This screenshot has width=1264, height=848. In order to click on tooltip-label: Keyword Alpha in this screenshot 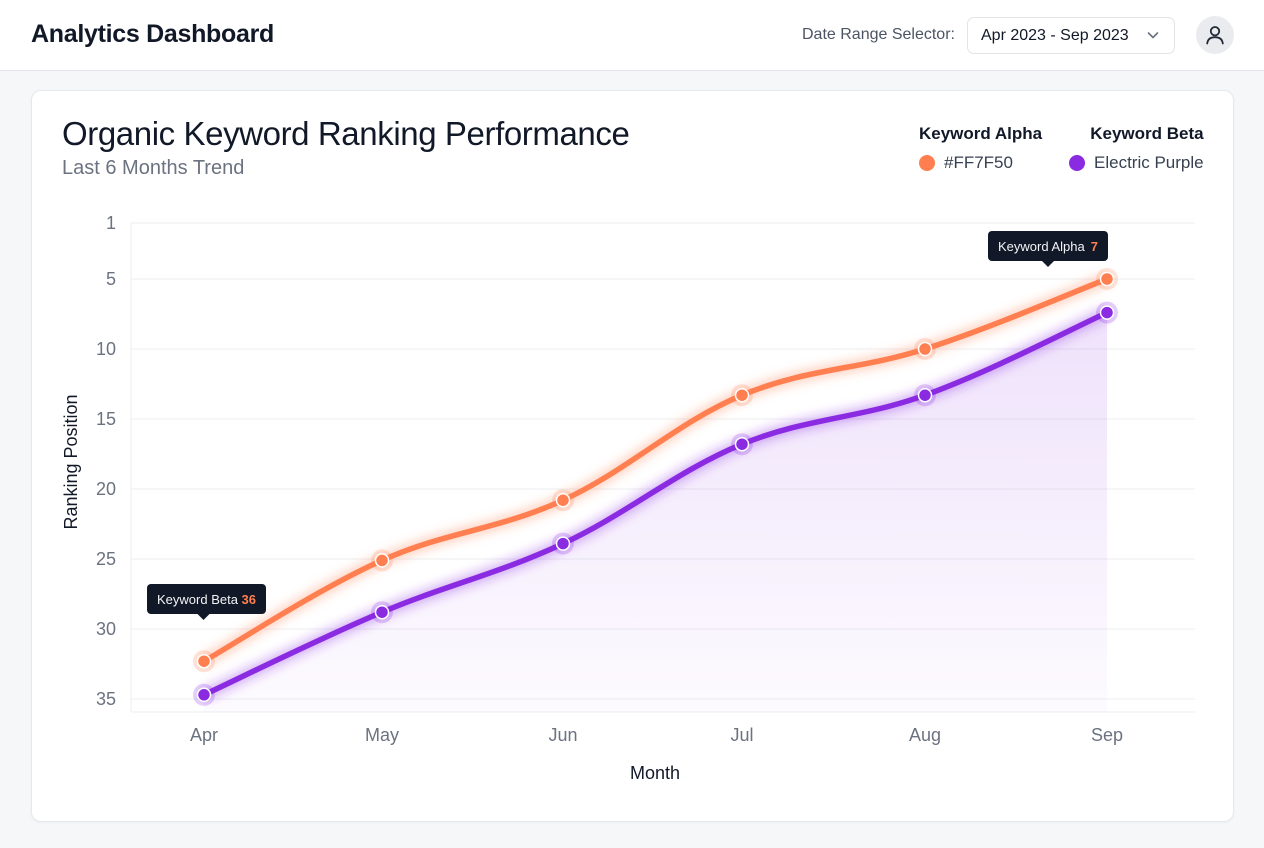, I will do `click(1041, 246)`.